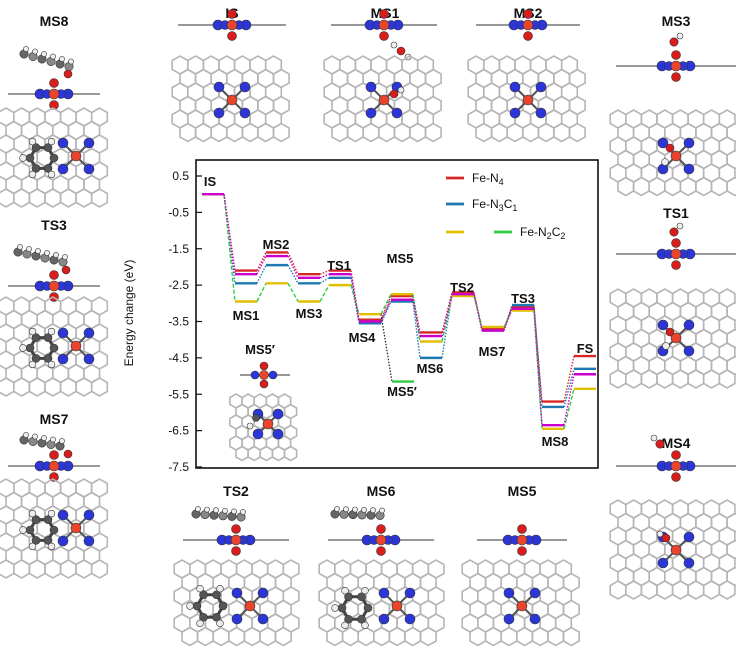  I want to click on label-MS5: MS5, so click(522, 491).